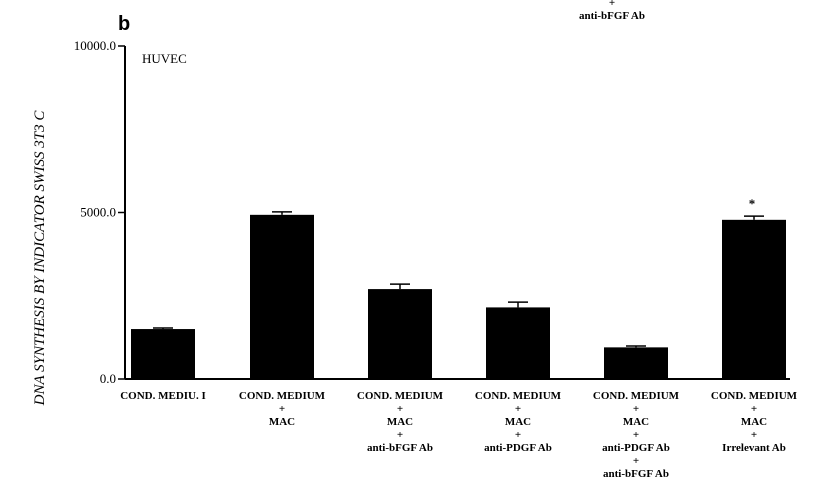 This screenshot has width=817, height=493. I want to click on y-tick-label: 5000.0, so click(98, 212).